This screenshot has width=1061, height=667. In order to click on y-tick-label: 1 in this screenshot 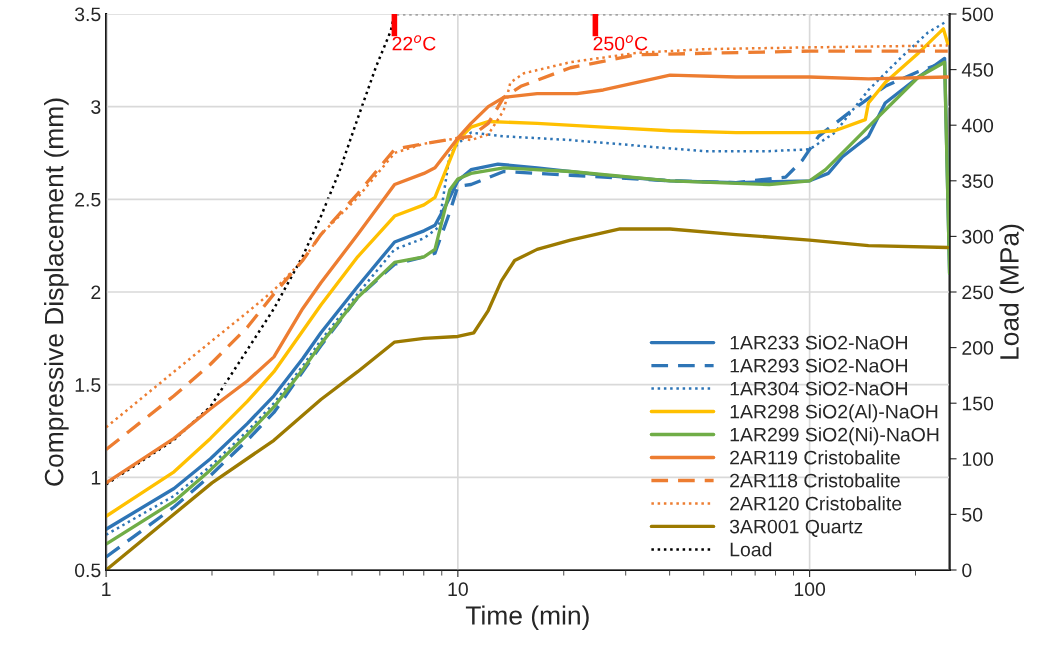, I will do `click(96, 478)`.